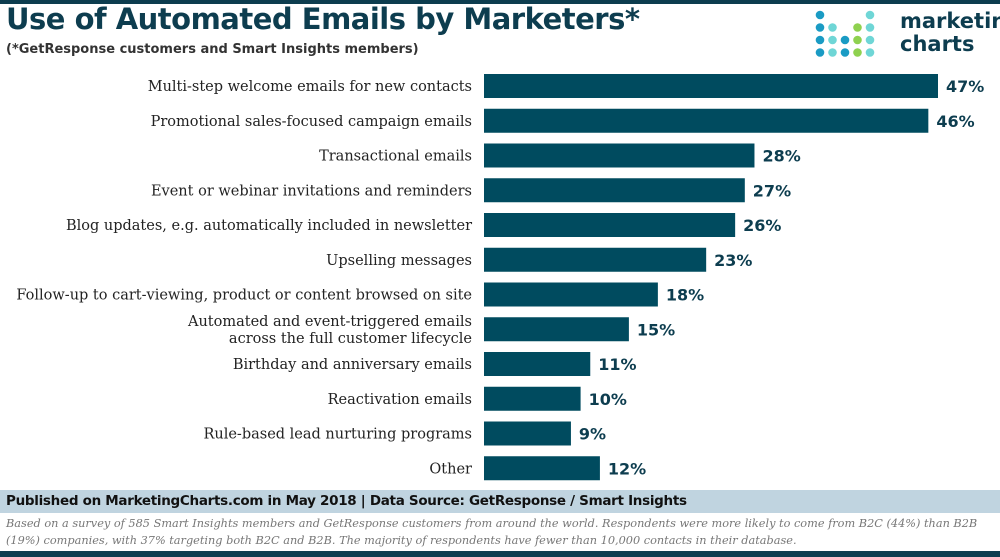  I want to click on value-label: 12%, so click(627, 468).